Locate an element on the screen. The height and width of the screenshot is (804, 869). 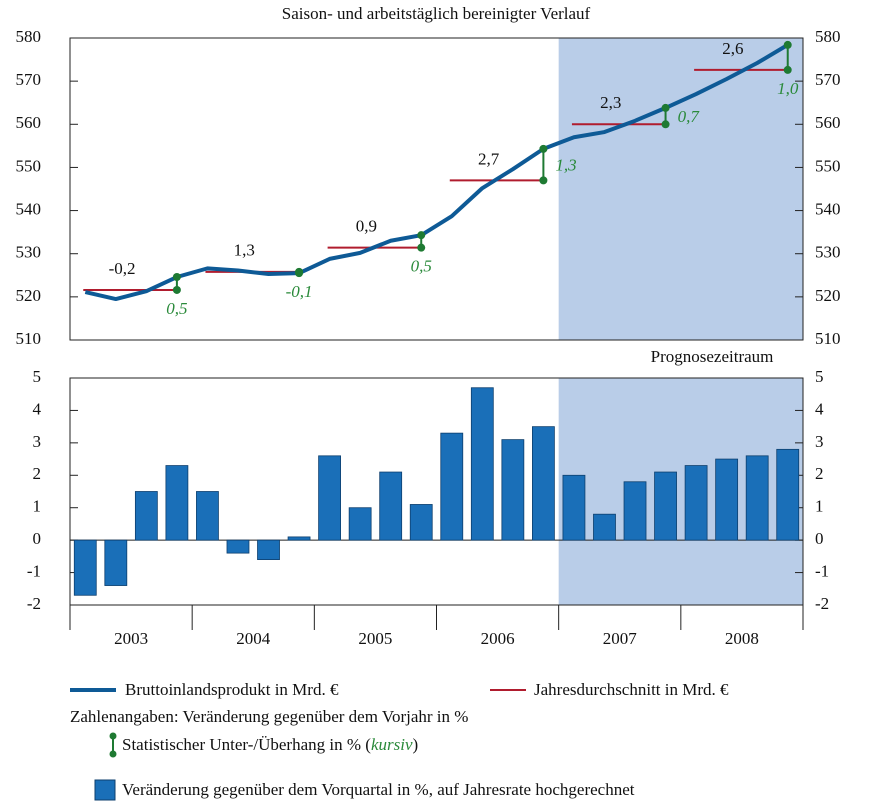
overhang-label: -0,1 is located at coordinates (299, 291).